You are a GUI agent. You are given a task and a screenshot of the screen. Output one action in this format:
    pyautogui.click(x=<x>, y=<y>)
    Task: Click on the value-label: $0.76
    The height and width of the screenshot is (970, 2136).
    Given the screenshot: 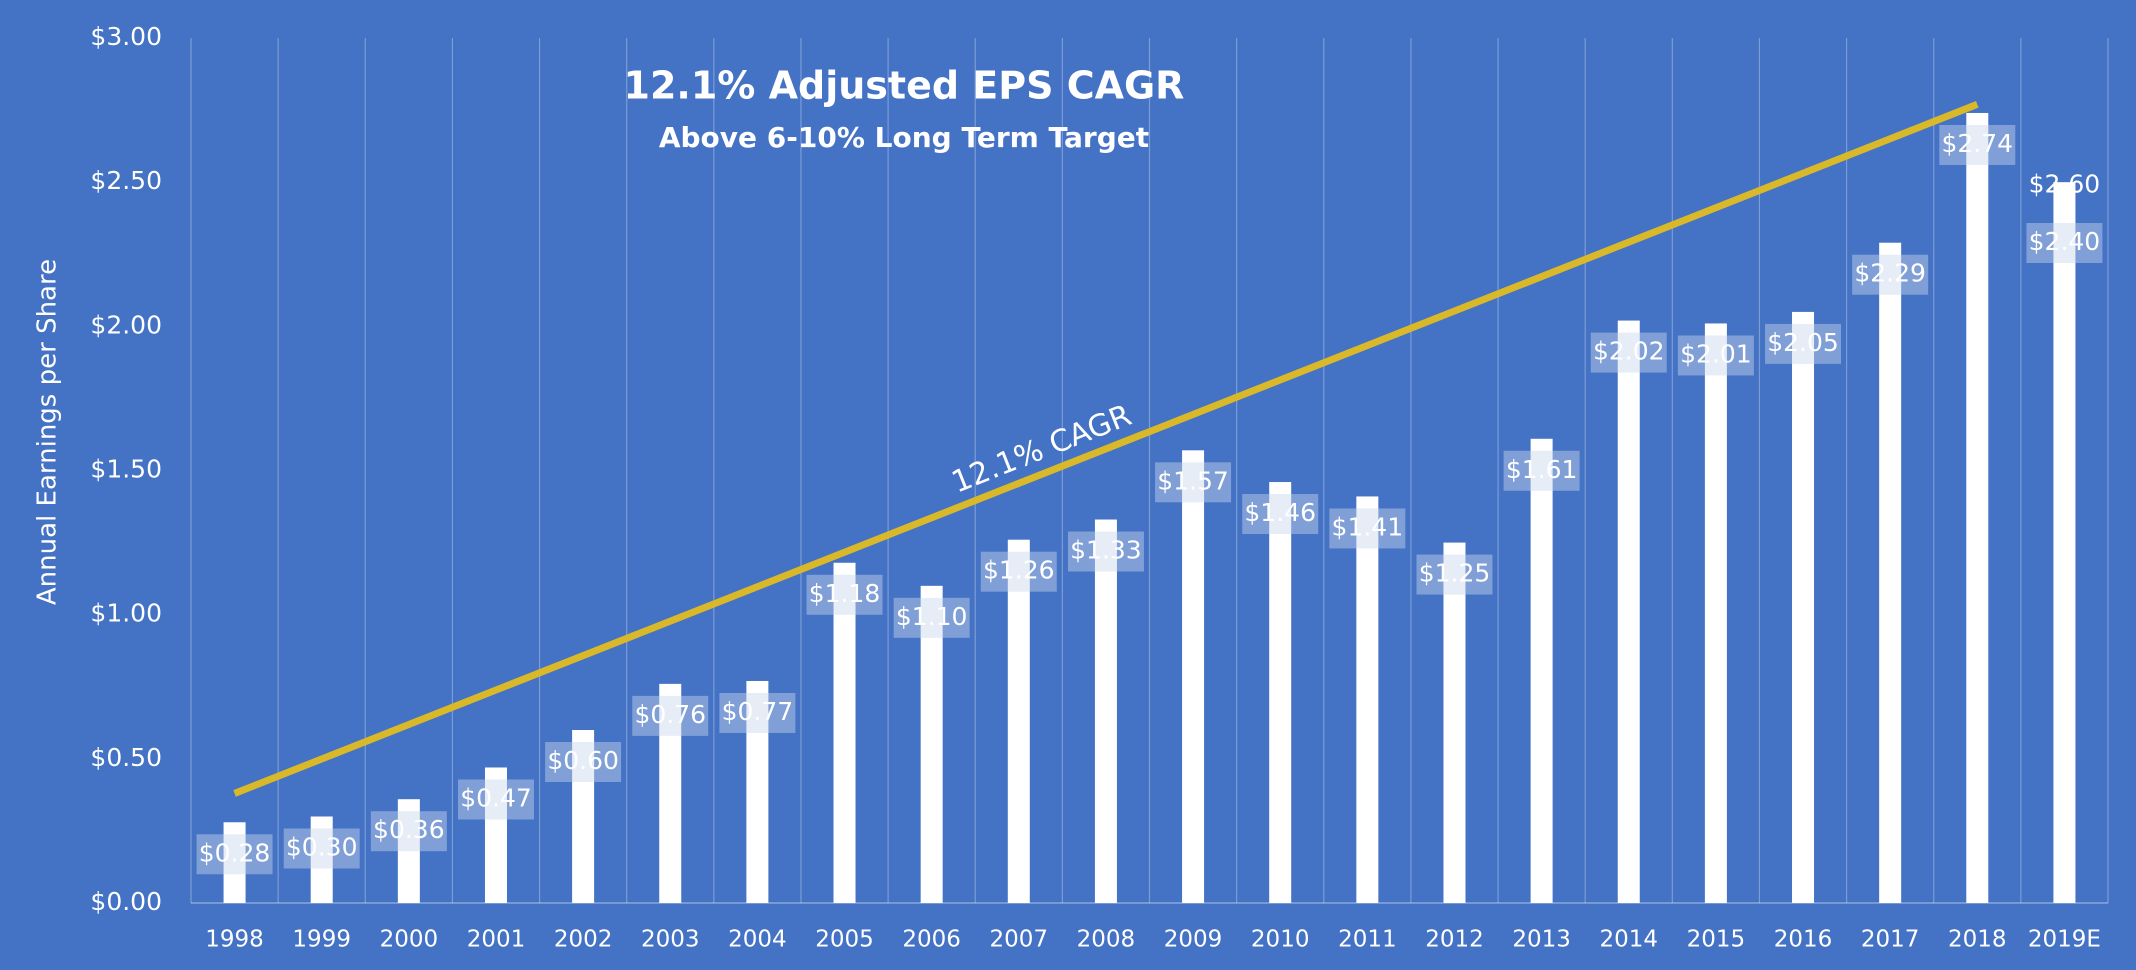 What is the action you would take?
    pyautogui.click(x=670, y=714)
    